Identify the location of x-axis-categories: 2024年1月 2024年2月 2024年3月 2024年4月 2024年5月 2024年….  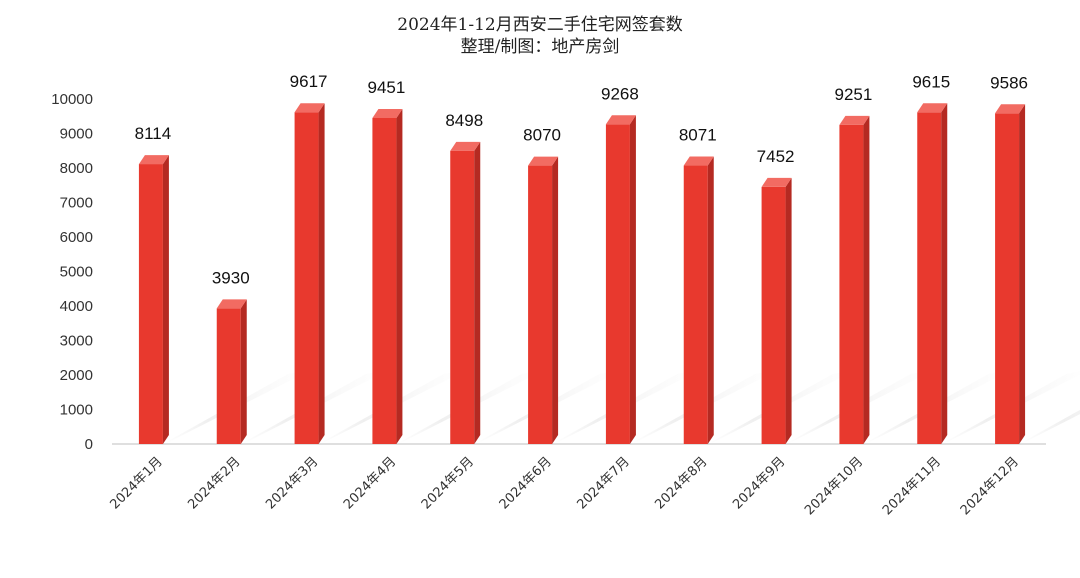
(565, 486).